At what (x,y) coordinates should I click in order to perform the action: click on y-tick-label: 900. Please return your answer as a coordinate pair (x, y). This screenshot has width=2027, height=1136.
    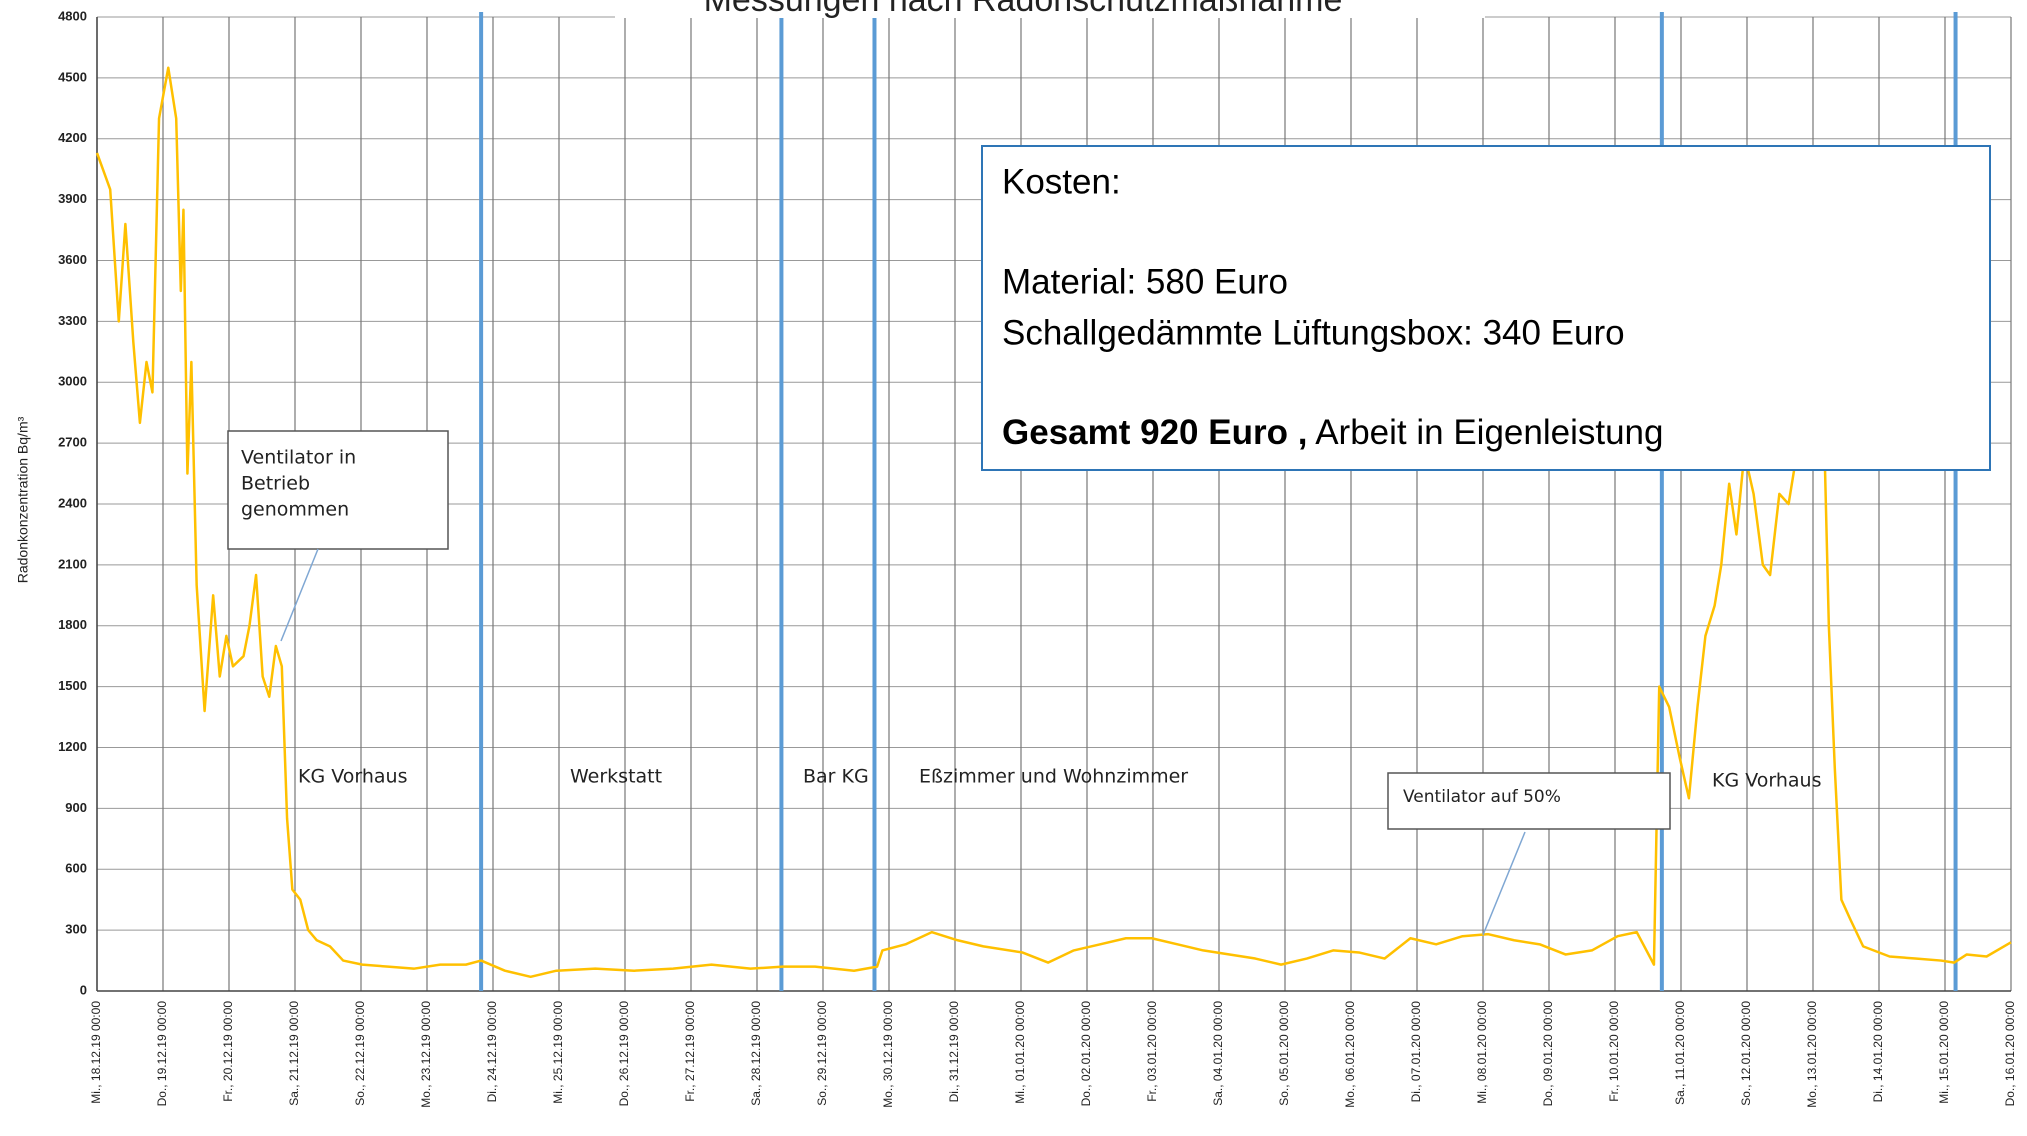
    Looking at the image, I should click on (76, 807).